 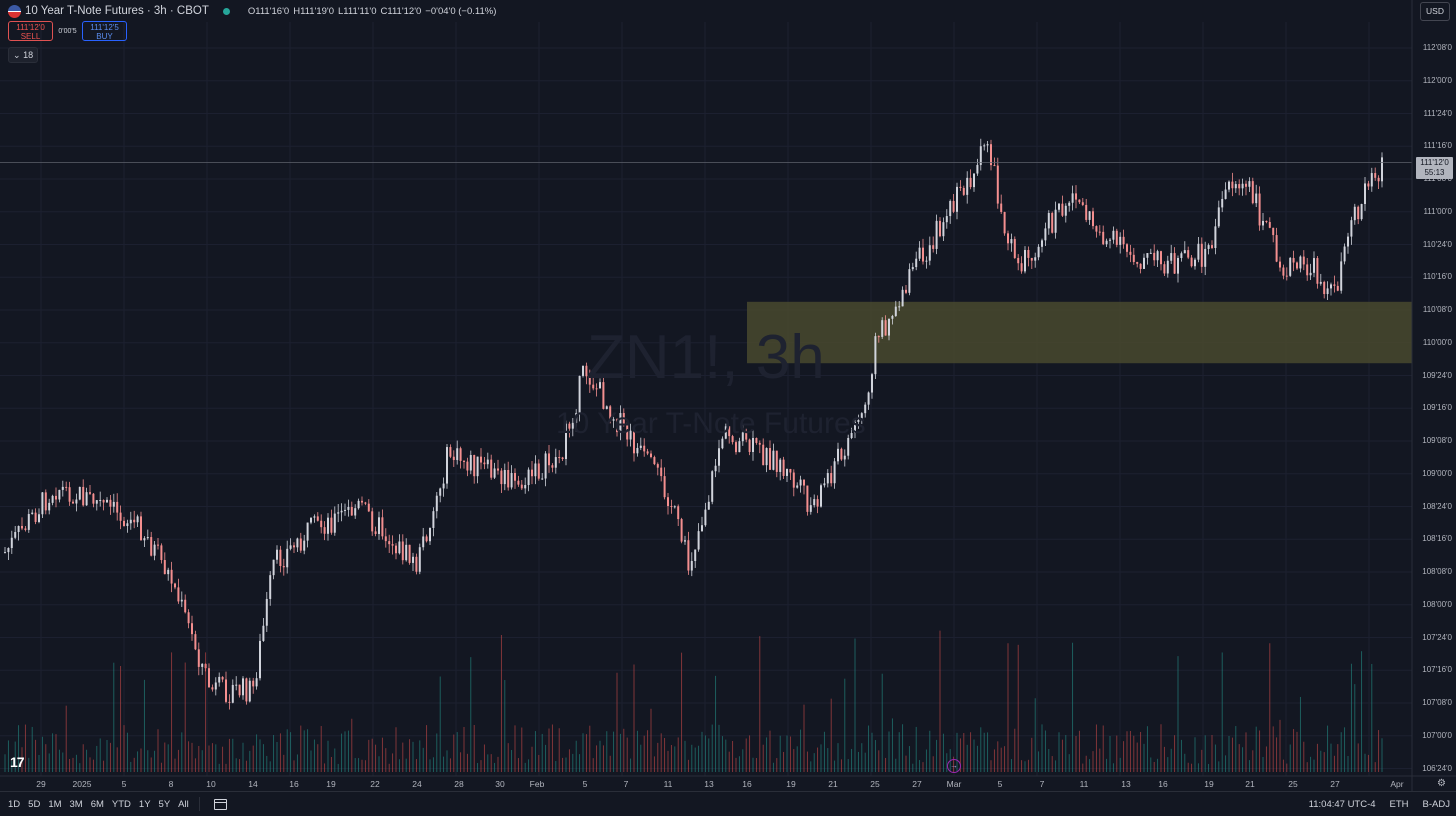 What do you see at coordinates (164, 804) in the screenshot?
I see `timeframe-button-5y: 5Y` at bounding box center [164, 804].